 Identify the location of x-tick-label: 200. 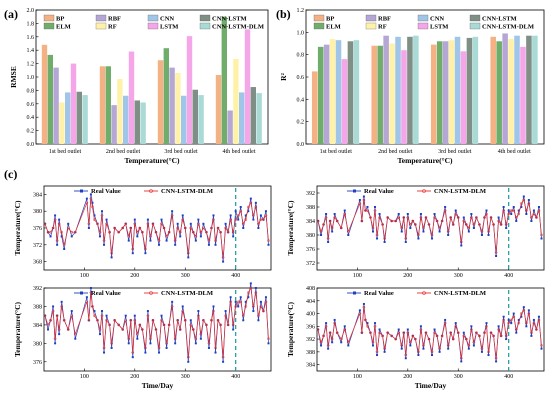
(134, 377).